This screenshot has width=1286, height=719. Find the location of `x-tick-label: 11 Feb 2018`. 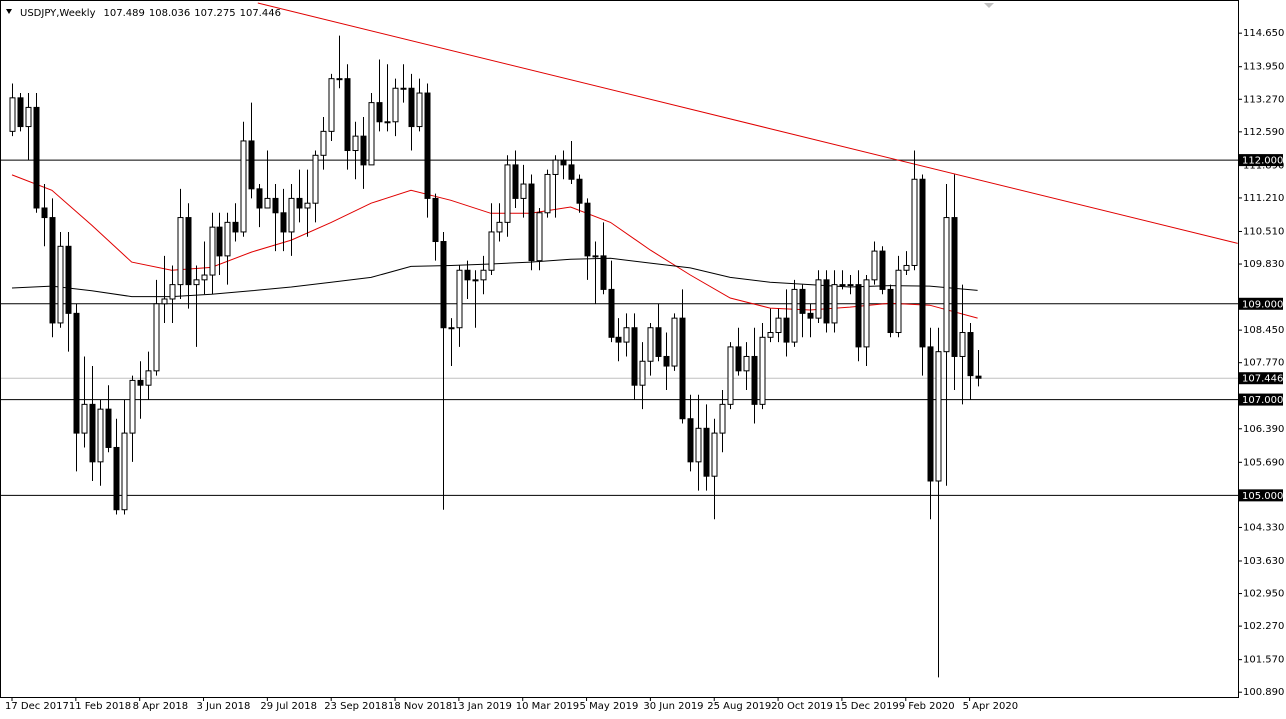

x-tick-label: 11 Feb 2018 is located at coordinates (100, 706).